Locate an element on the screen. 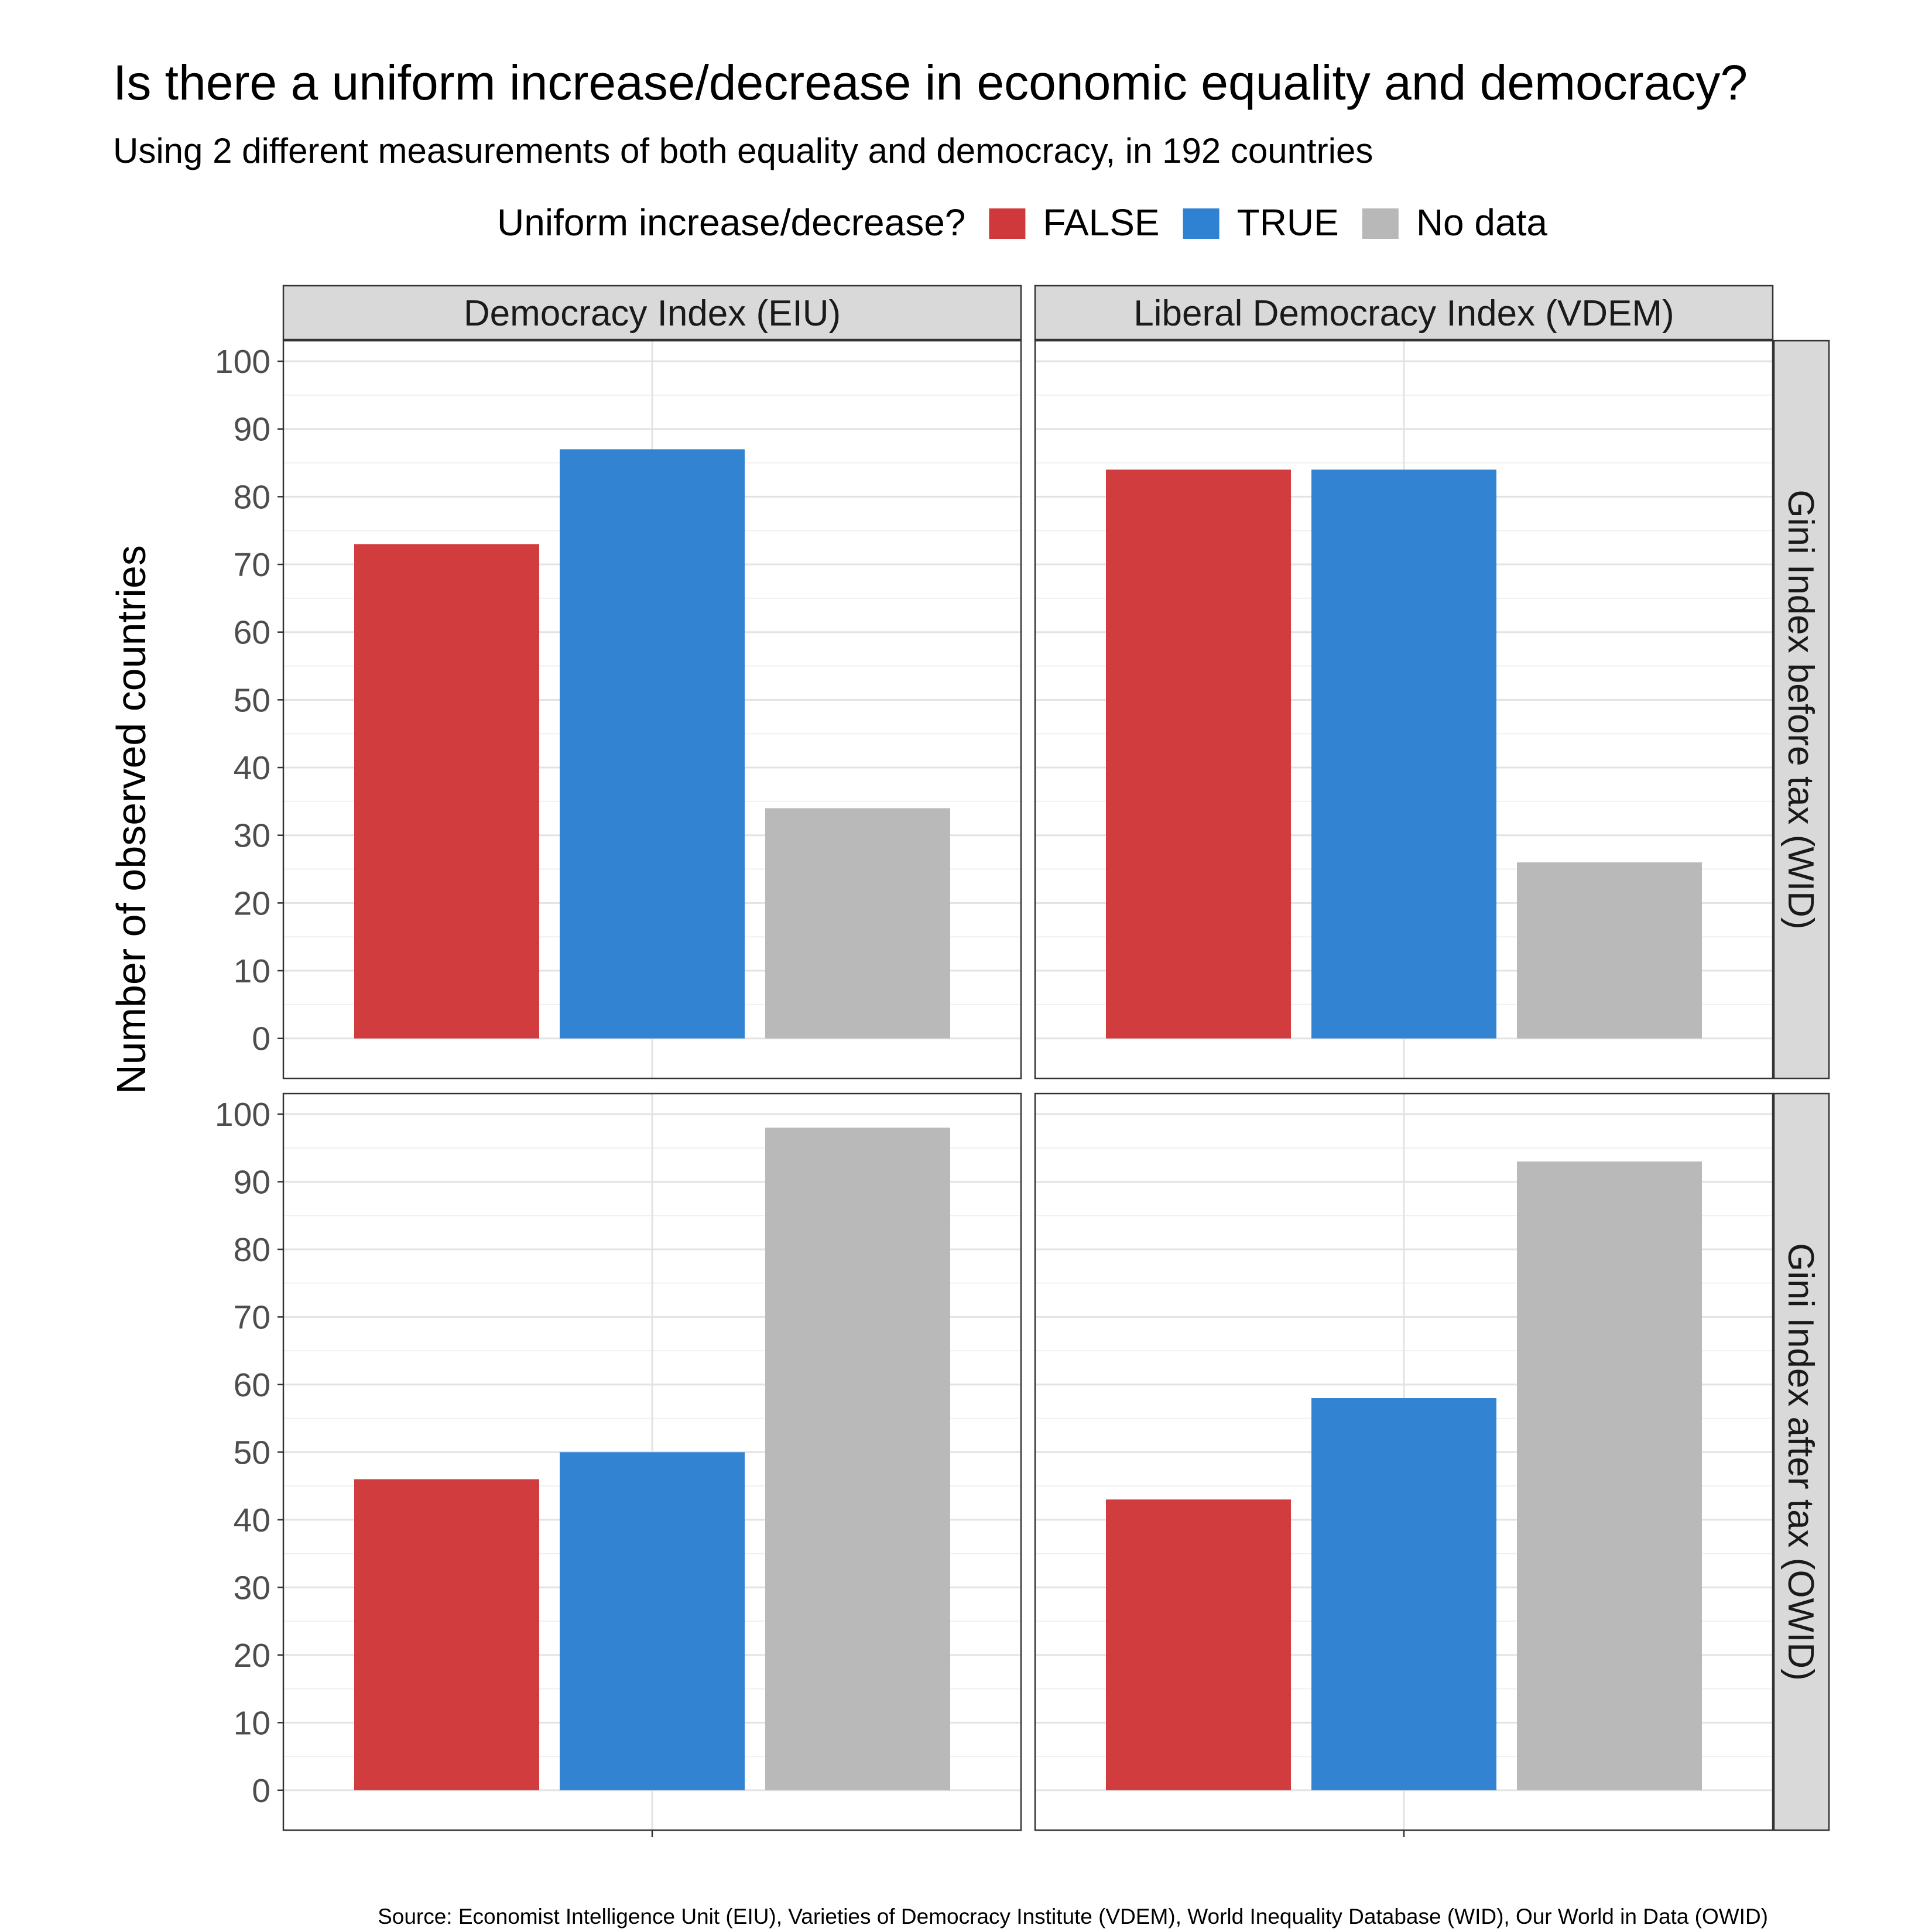  facet-strip-column-label-0: Democracy Index (EIU) is located at coordinates (652, 313).